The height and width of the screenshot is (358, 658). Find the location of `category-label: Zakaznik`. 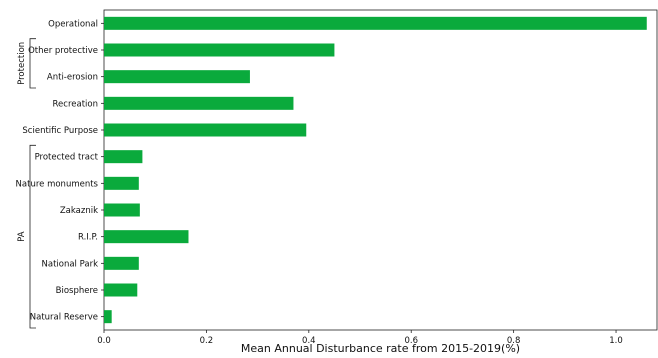

category-label: Zakaznik is located at coordinates (79, 211).